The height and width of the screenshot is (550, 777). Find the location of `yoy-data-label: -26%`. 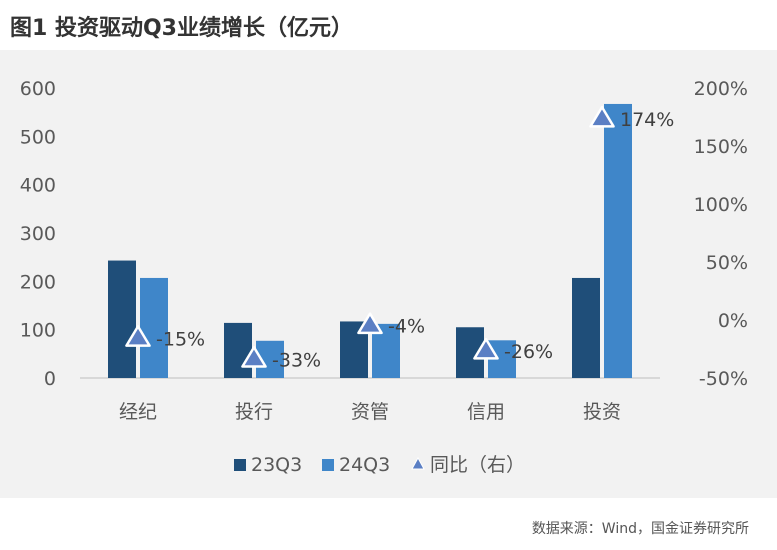

yoy-data-label: -26% is located at coordinates (528, 352).